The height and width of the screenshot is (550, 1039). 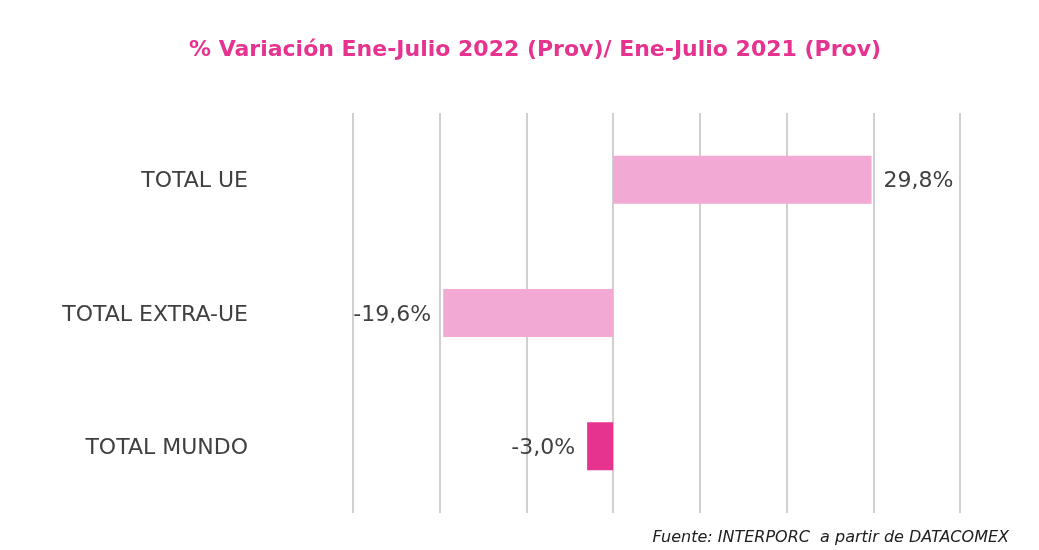 I want to click on chart-title: % Variación Ene-Julio 2022 (Prov)/ Ene-Julio 2021 (Prov), so click(x=535, y=48).